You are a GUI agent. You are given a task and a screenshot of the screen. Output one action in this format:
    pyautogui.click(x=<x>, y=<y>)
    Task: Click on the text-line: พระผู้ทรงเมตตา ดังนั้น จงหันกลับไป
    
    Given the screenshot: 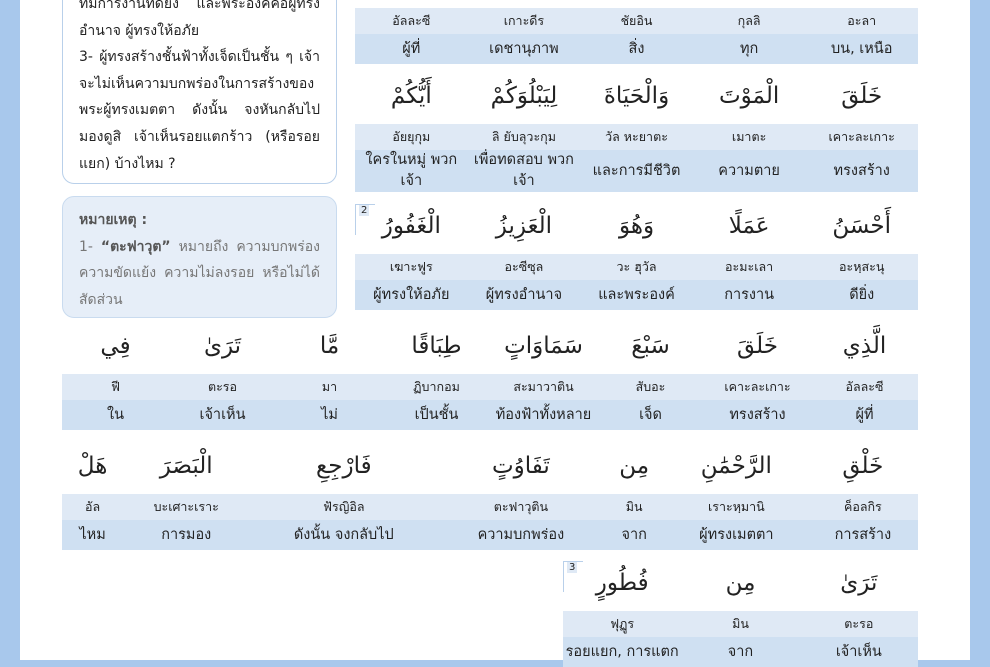 What is the action you would take?
    pyautogui.click(x=199, y=110)
    